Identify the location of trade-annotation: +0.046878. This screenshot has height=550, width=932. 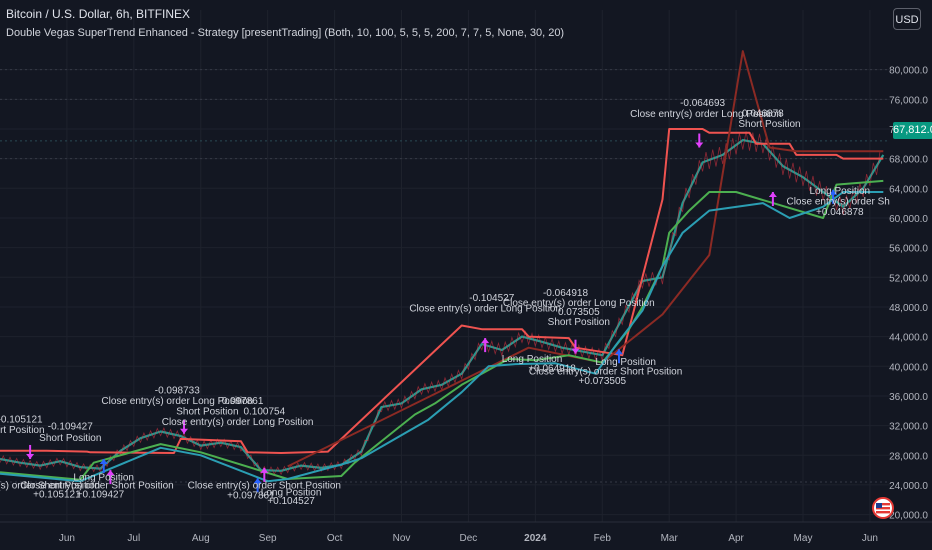
(840, 212).